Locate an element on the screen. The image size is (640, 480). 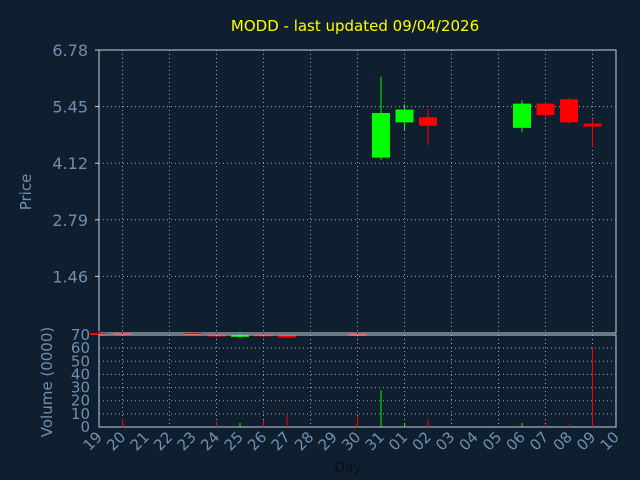
volume-tick-label: 70 is located at coordinates (80, 335).